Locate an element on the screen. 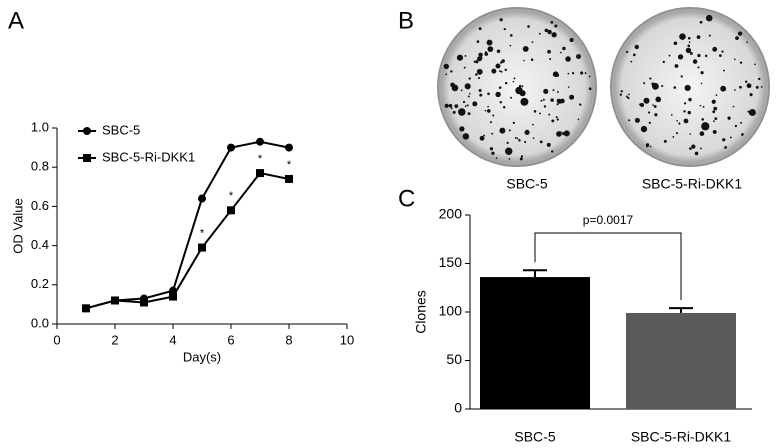 The image size is (777, 448). panel-label: B is located at coordinates (406, 20).